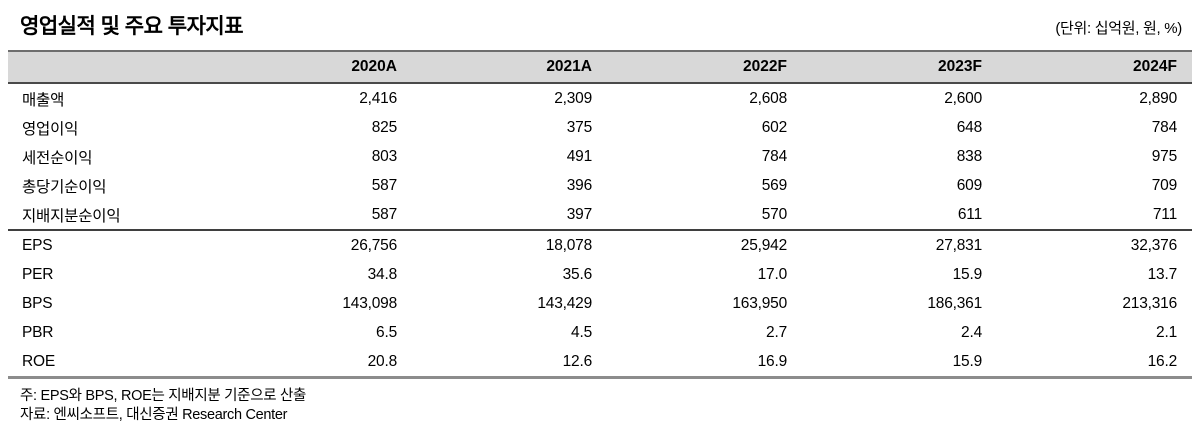  Describe the element at coordinates (573, 98) in the screenshot. I see `cell-value: 2,309` at that location.